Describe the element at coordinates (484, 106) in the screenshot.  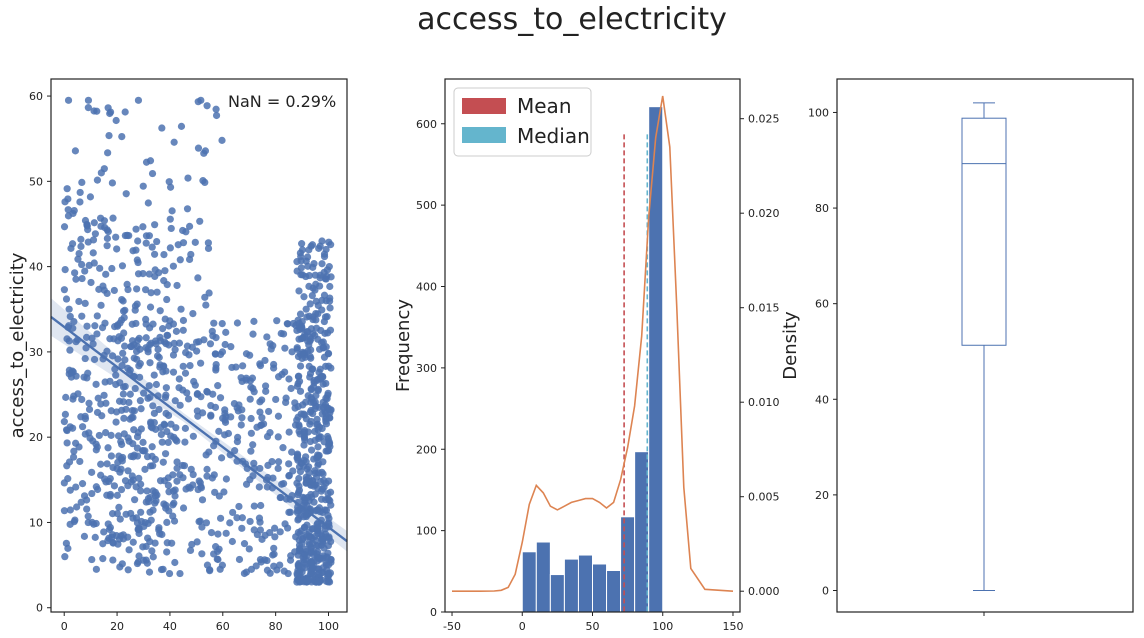
I see `legend-mean-swatch` at that location.